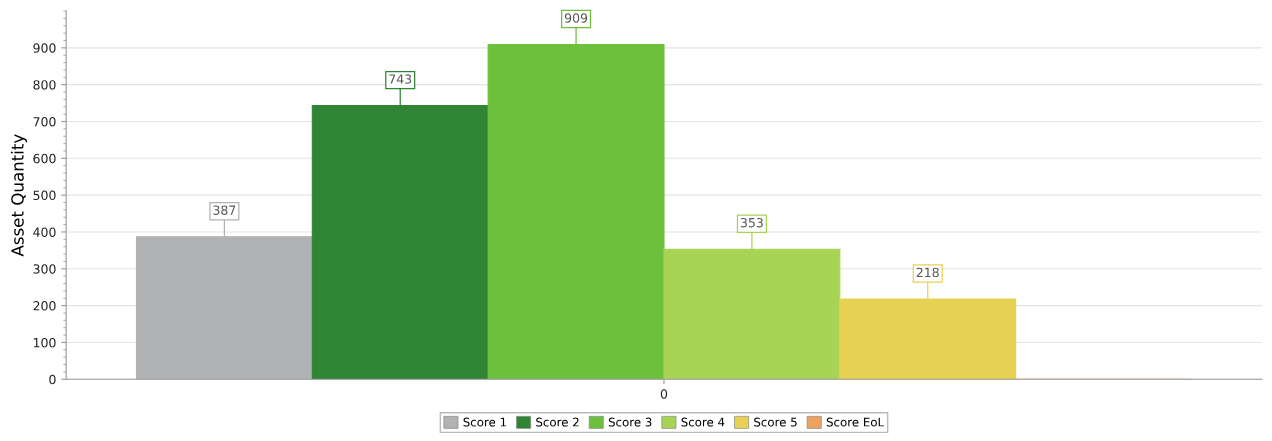 Image resolution: width=1272 pixels, height=441 pixels. I want to click on data-label: 218, so click(927, 272).